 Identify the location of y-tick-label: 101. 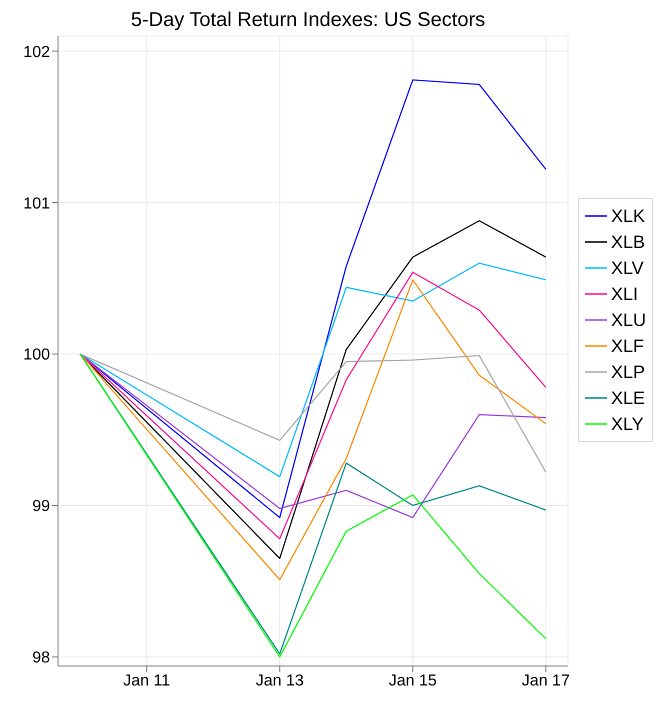
(36, 203).